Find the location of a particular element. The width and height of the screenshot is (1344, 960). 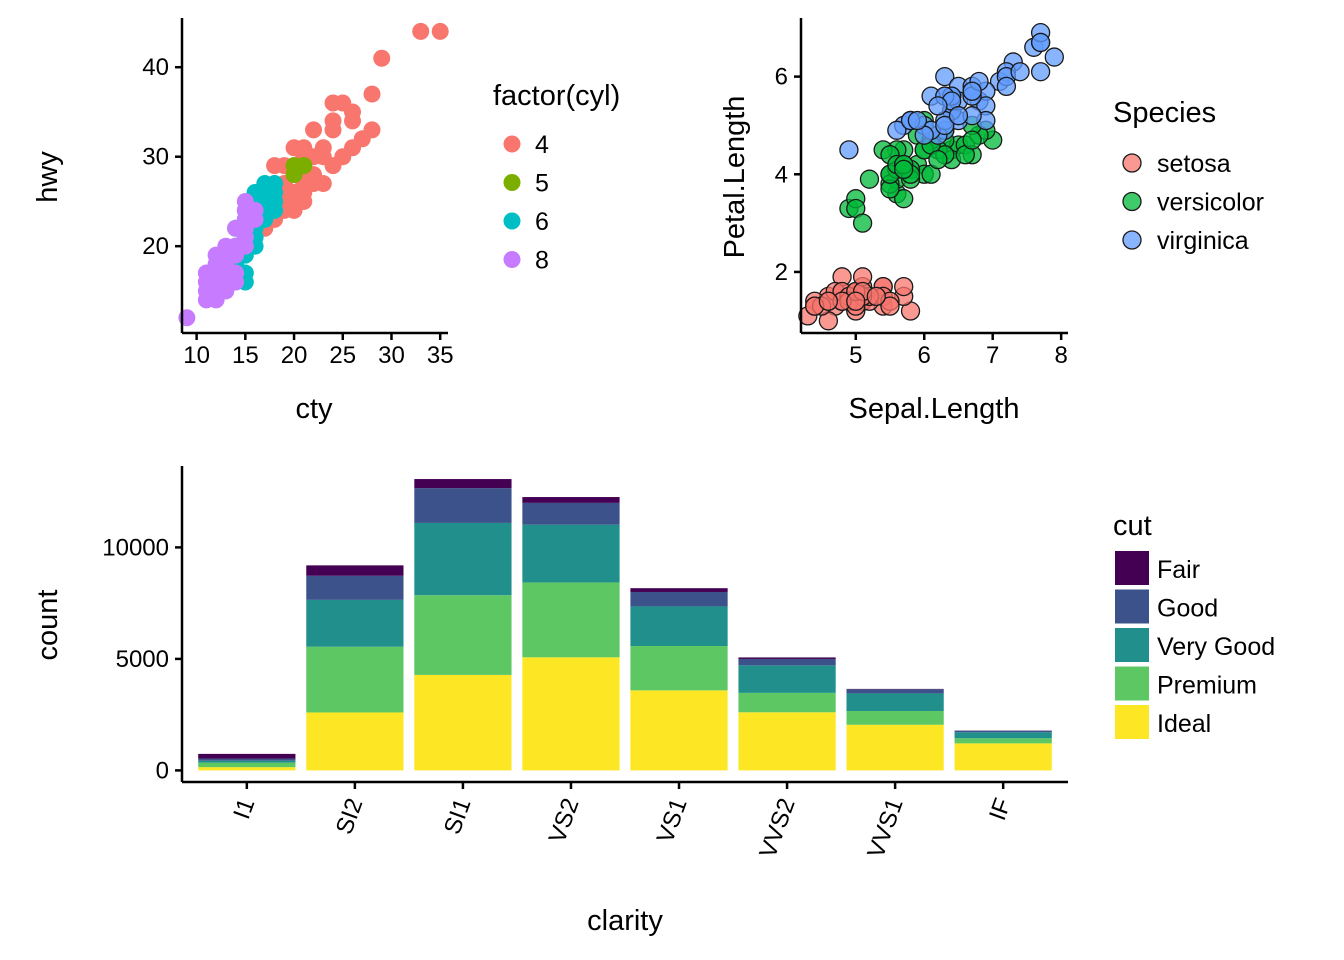

iris-x-tick-label: 6 is located at coordinates (924, 355).